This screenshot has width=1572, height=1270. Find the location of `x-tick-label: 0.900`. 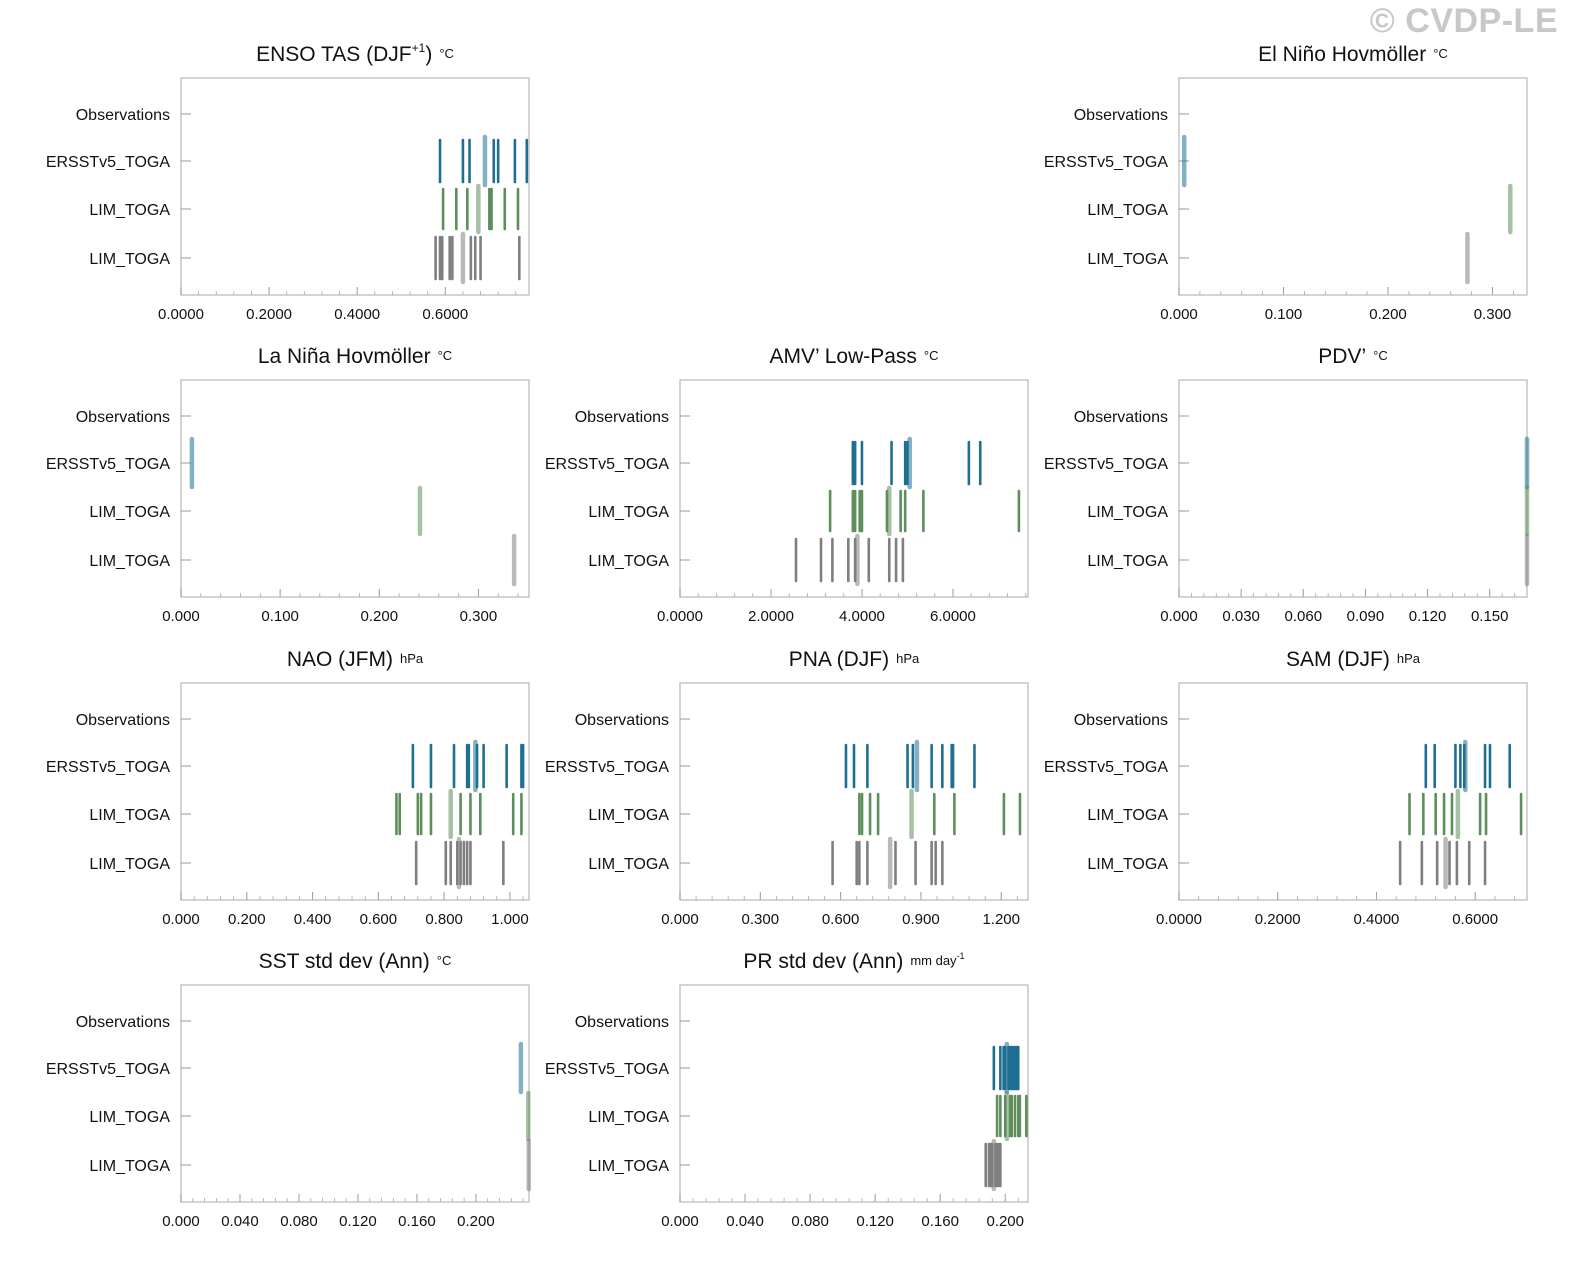

x-tick-label: 0.900 is located at coordinates (921, 919).